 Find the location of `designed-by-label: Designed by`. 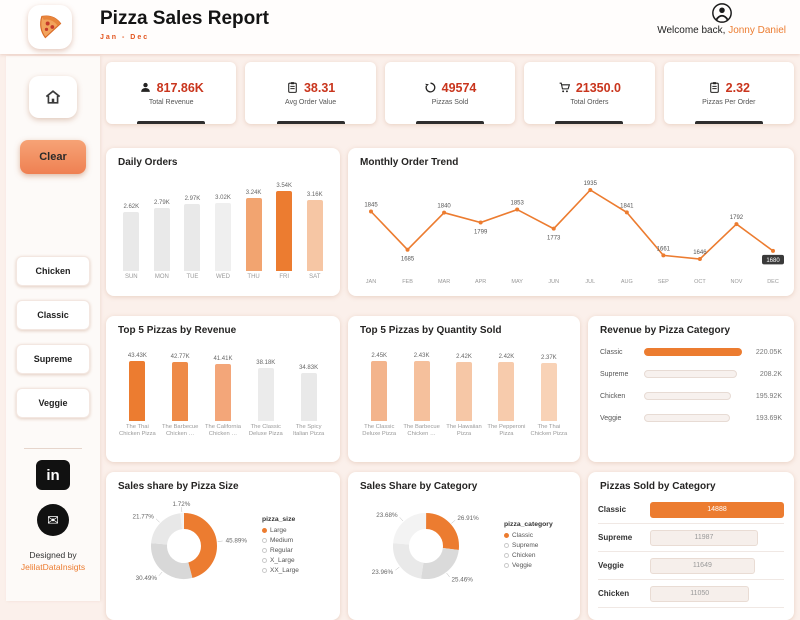

designed-by-label: Designed by is located at coordinates (53, 556).